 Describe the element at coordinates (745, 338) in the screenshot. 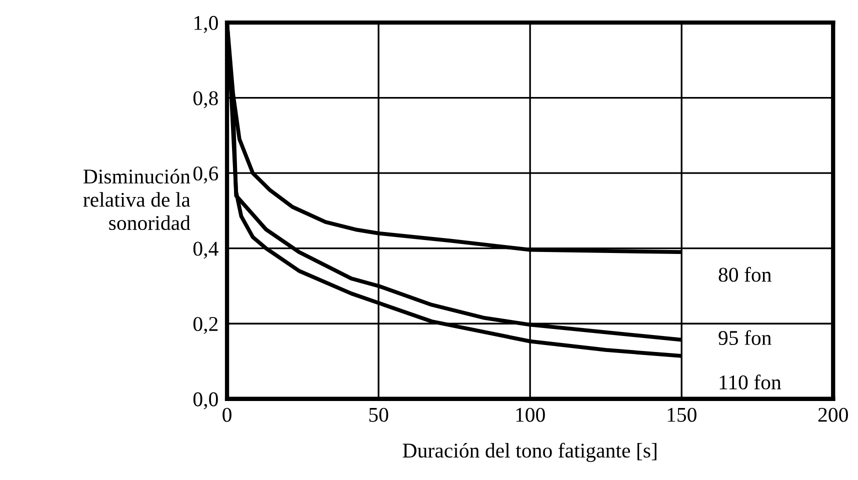

I see `series-label: 95 fon` at that location.